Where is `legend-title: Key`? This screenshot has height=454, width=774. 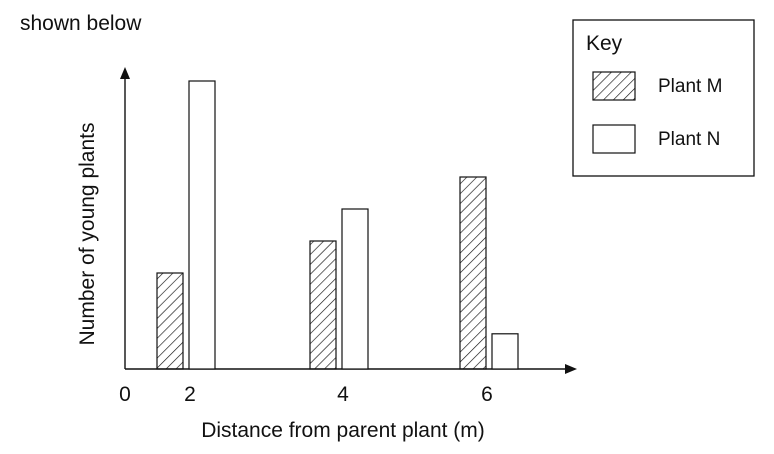
legend-title: Key is located at coordinates (604, 43).